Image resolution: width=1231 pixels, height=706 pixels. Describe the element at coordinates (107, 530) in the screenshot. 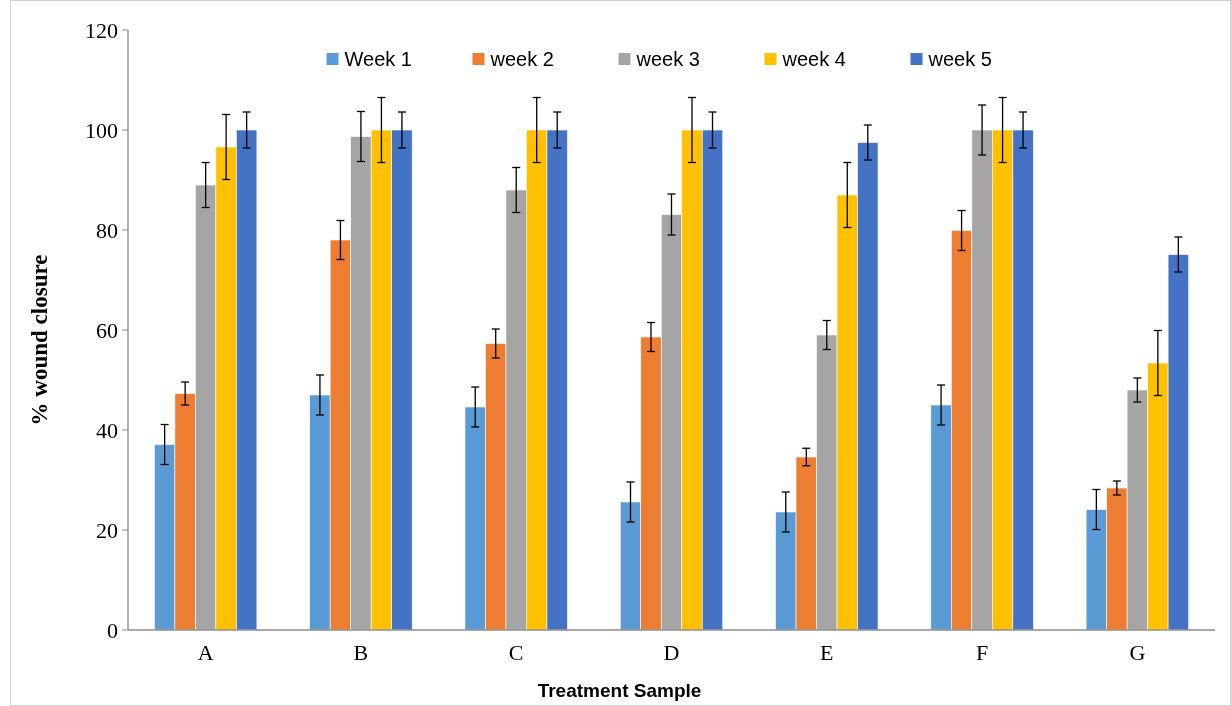

I see `y-tick-label: 20` at that location.